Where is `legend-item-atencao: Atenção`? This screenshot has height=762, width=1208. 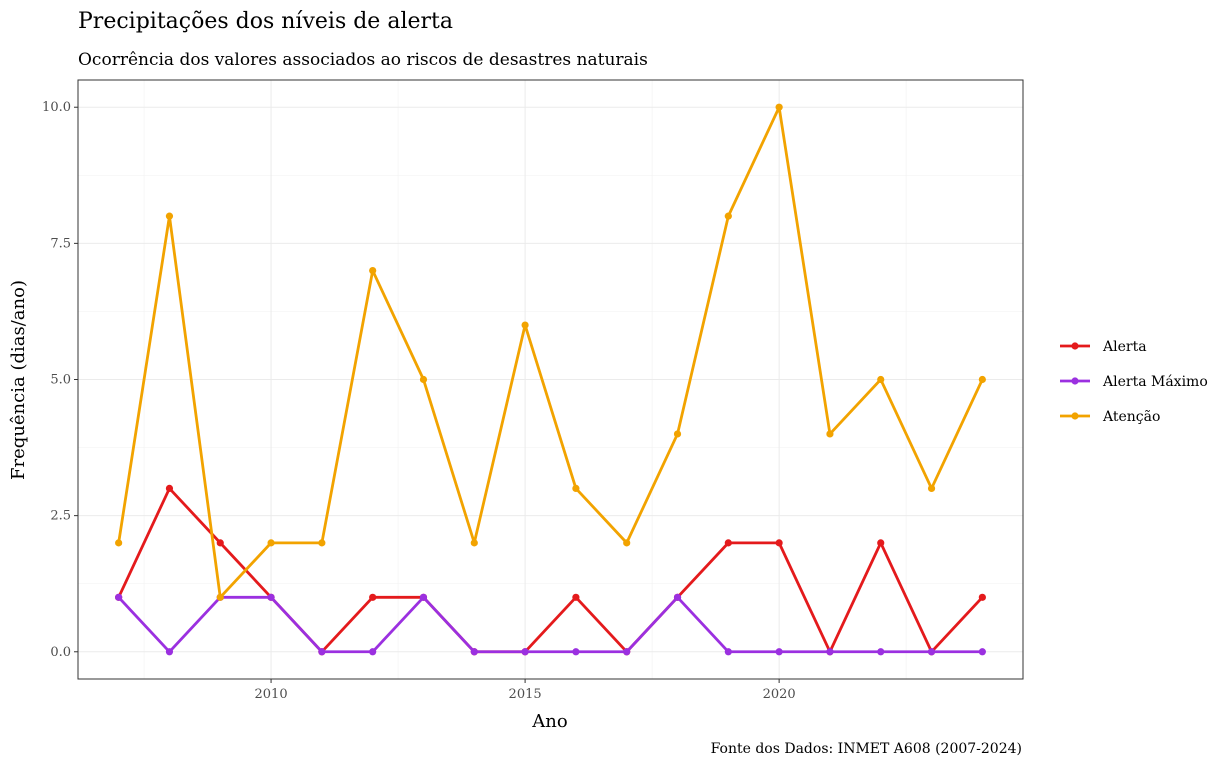 legend-item-atencao: Atenção is located at coordinates (1110, 417).